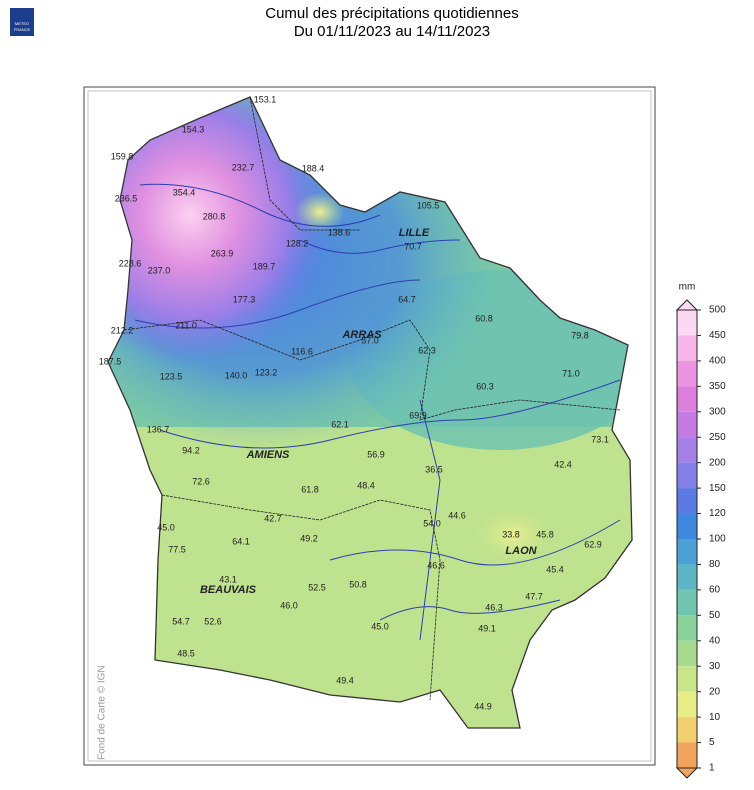  I want to click on station-value: 62.9, so click(593, 544).